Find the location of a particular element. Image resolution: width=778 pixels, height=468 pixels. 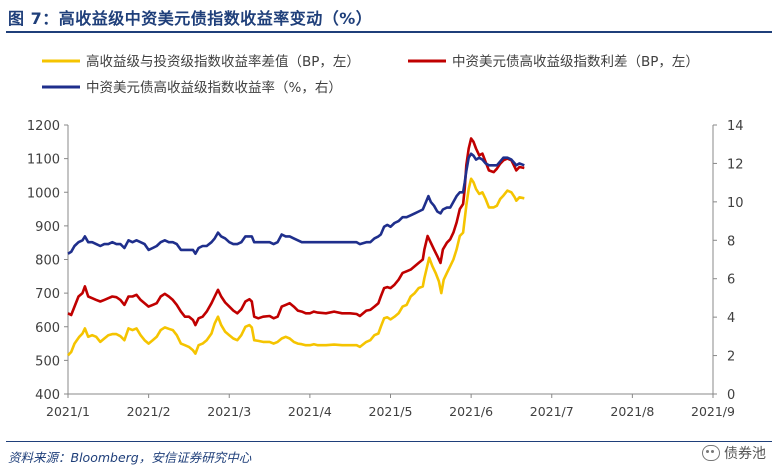

footer-divider is located at coordinates (389, 441).